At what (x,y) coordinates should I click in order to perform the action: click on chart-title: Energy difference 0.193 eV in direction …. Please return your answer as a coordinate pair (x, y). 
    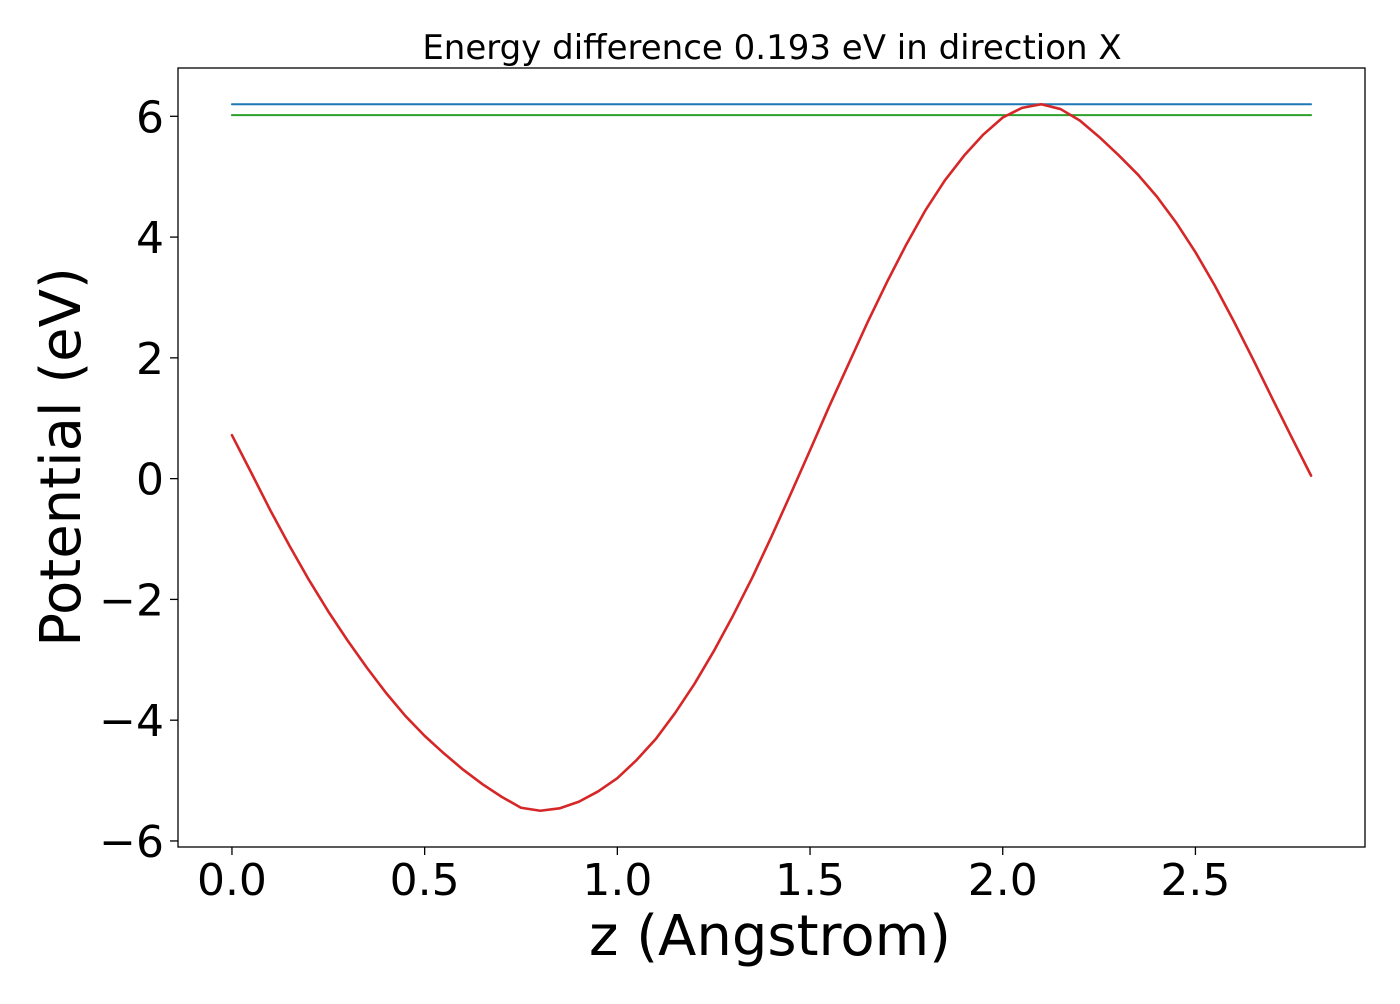
    Looking at the image, I should click on (771, 48).